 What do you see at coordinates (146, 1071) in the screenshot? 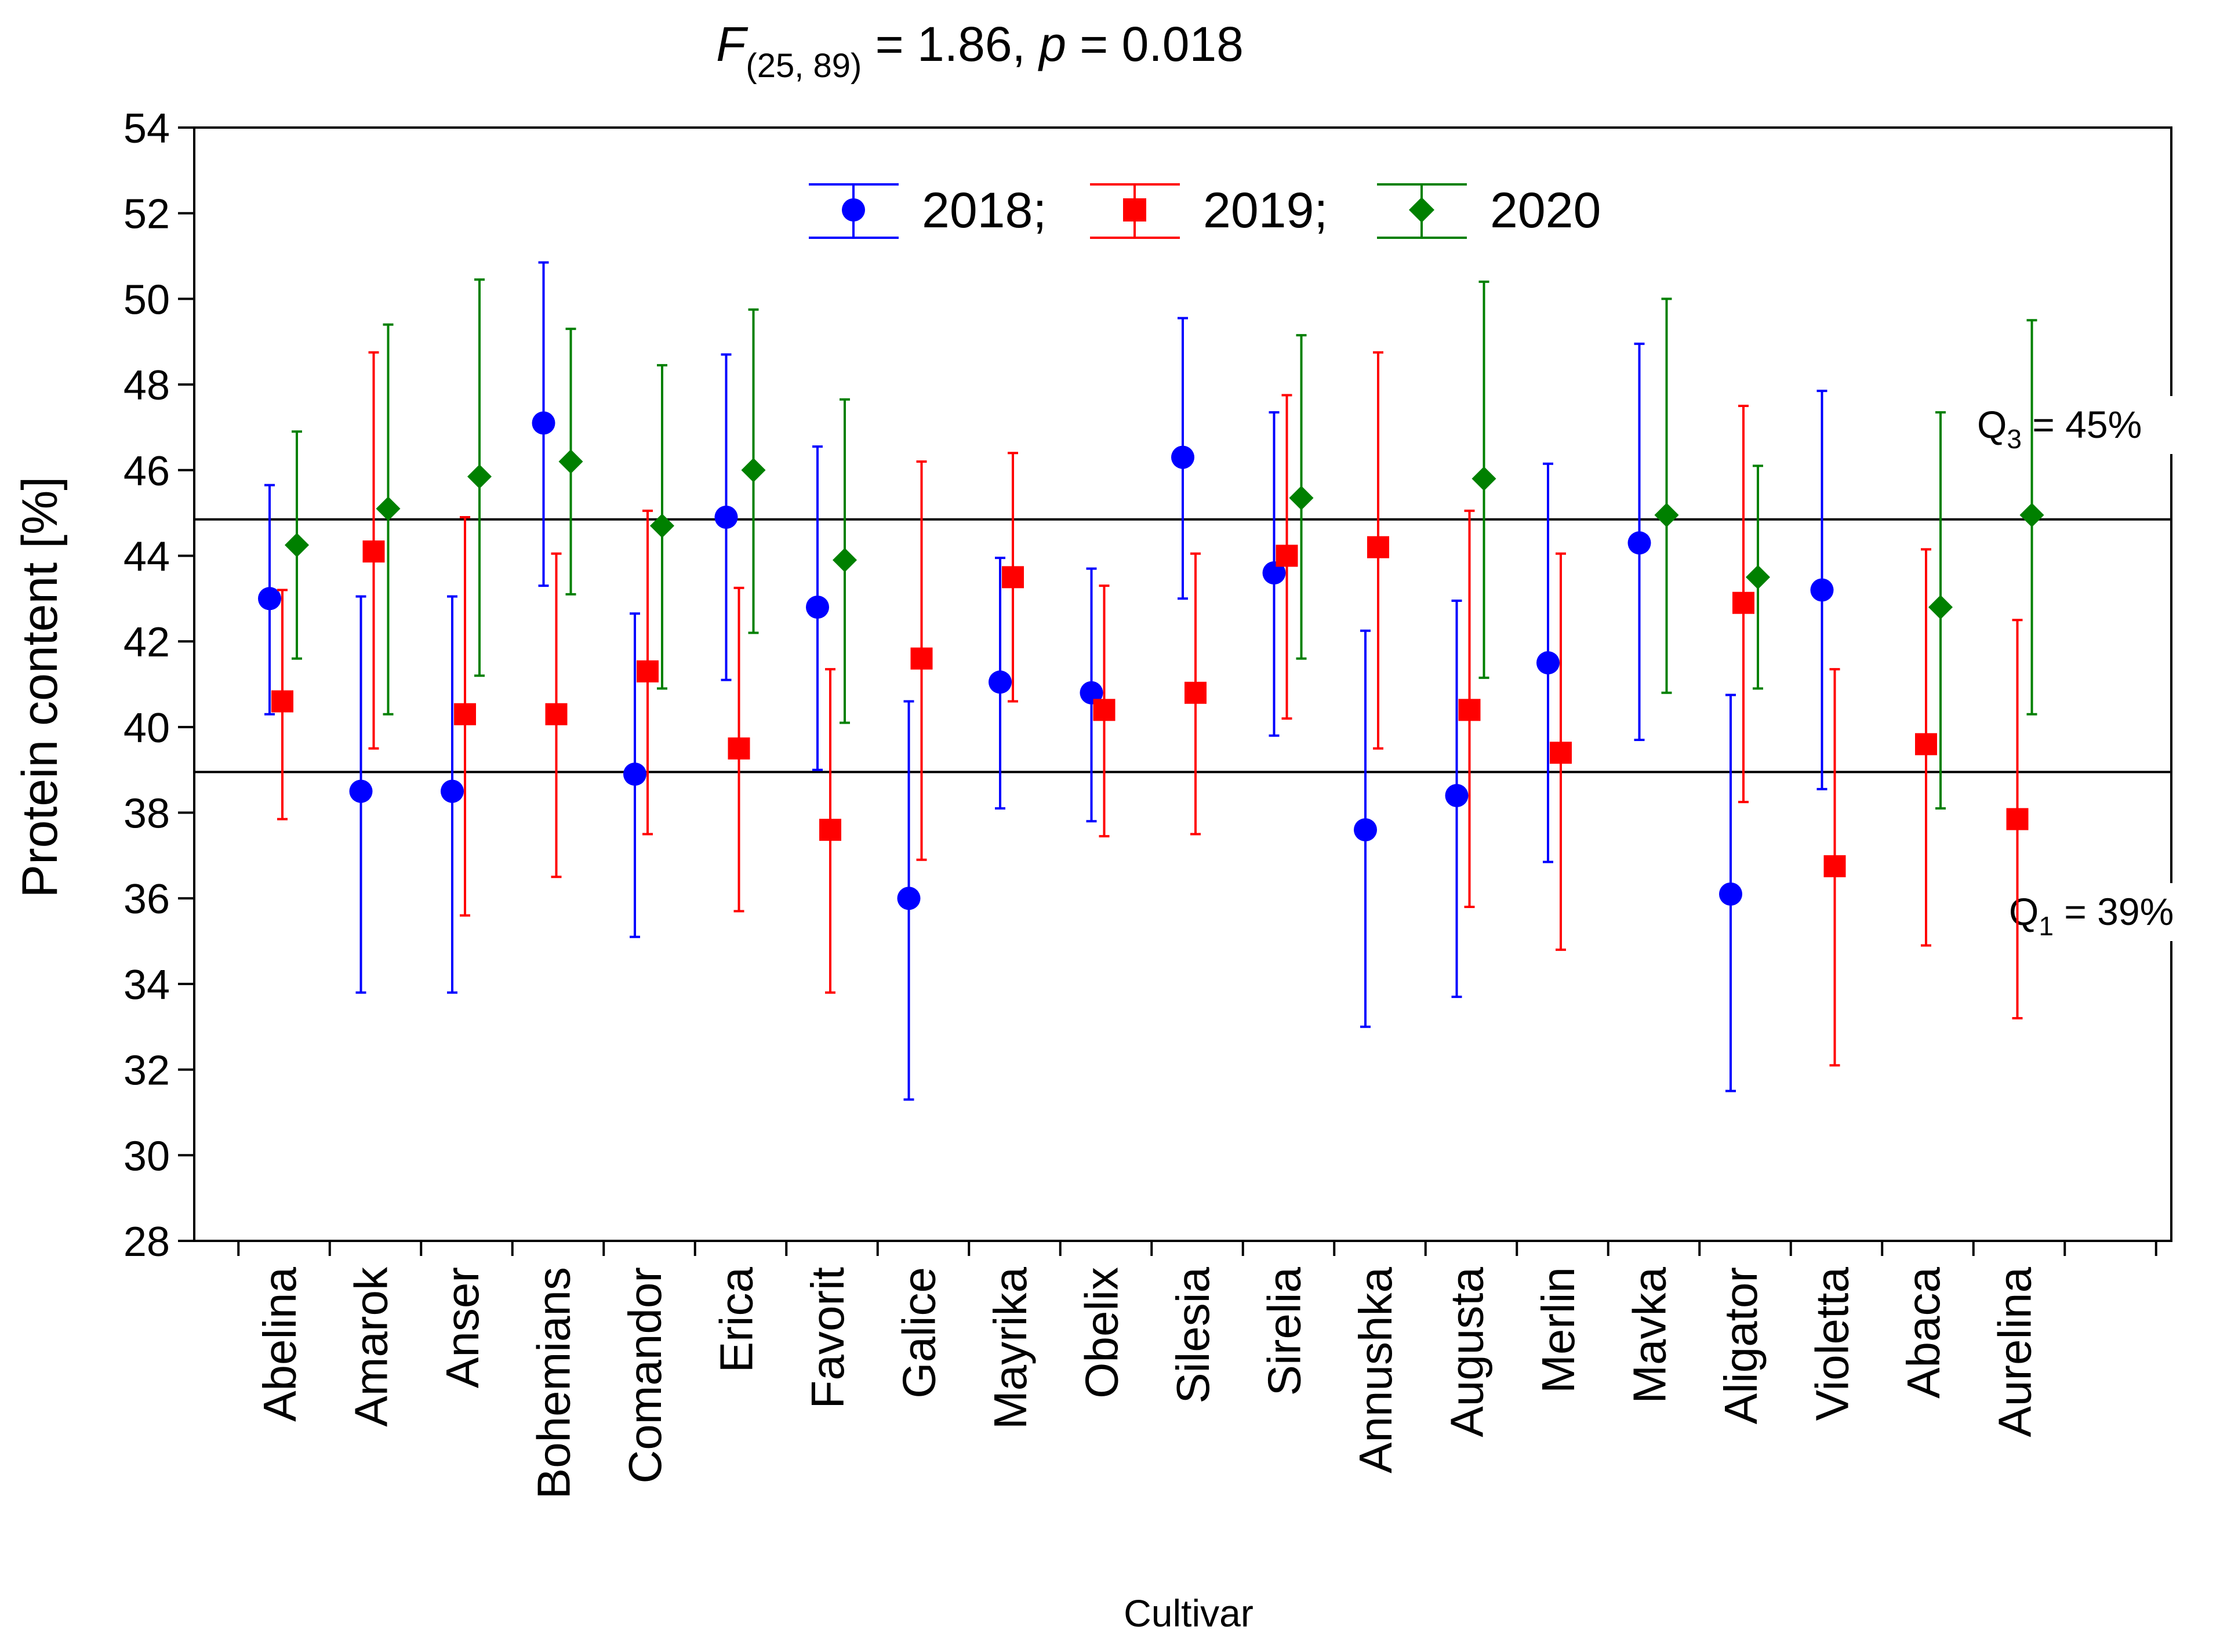
I see `y-tick-label: 32` at bounding box center [146, 1071].